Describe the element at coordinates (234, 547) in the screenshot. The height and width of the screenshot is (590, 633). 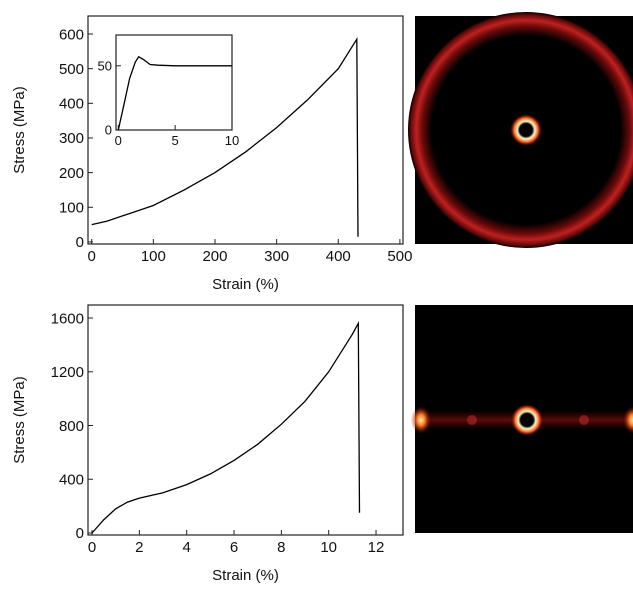
I see `x-tick-label: 6` at that location.